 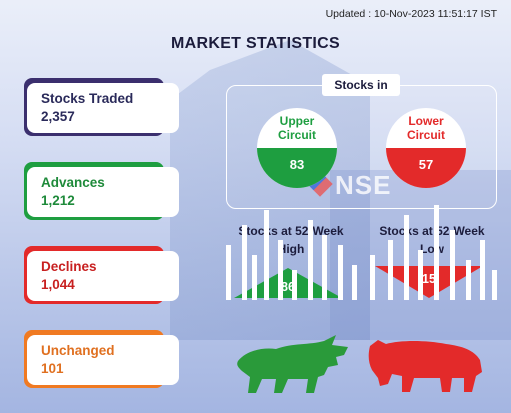 What do you see at coordinates (73, 182) in the screenshot?
I see `stat-label: Advances` at bounding box center [73, 182].